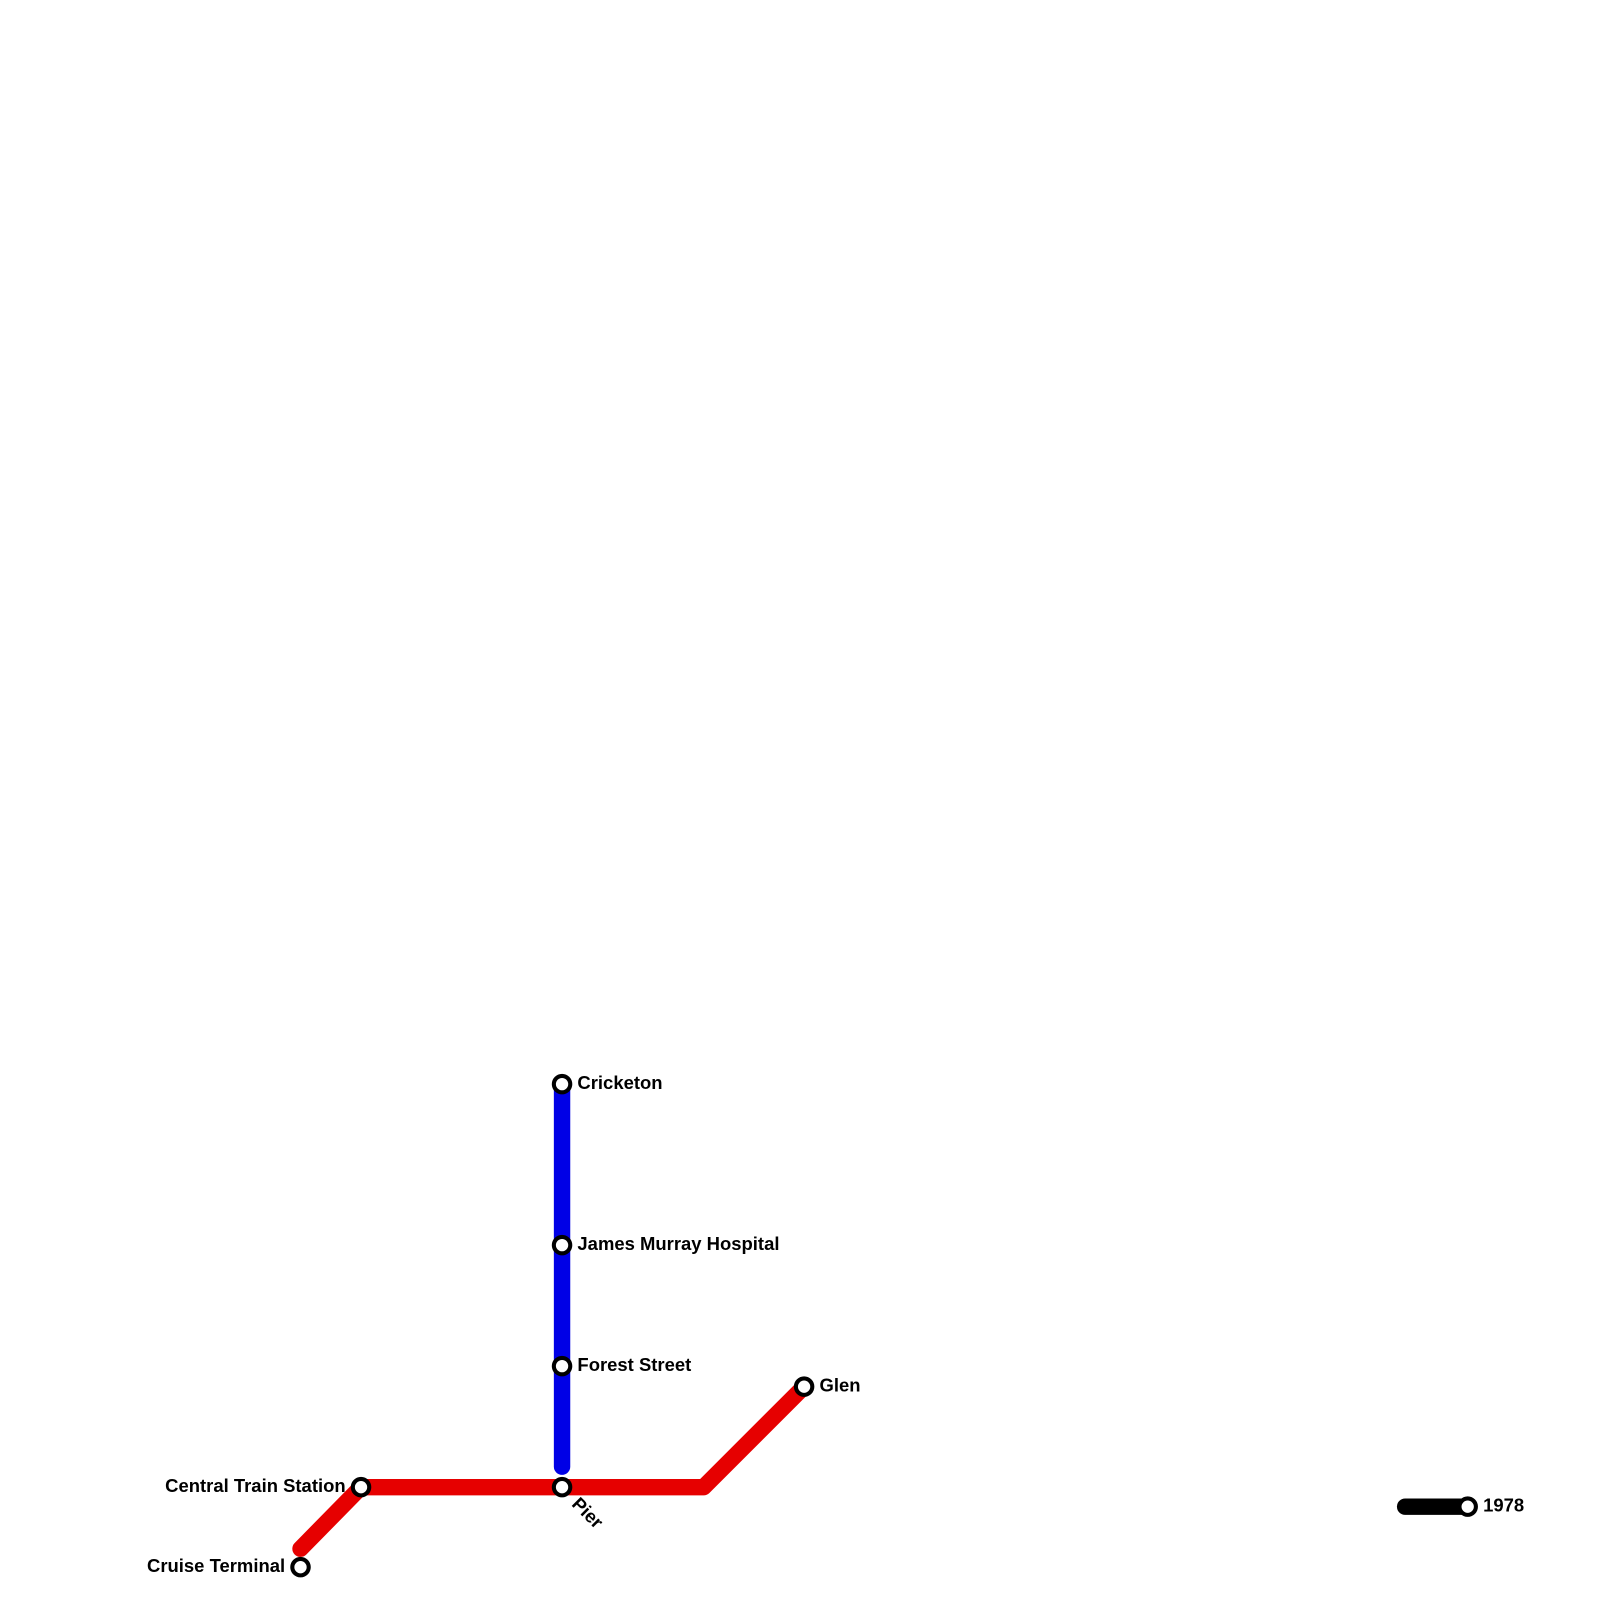 This screenshot has height=1600, width=1600. Describe the element at coordinates (216, 1565) in the screenshot. I see `station-label: Cruise Terminal` at that location.